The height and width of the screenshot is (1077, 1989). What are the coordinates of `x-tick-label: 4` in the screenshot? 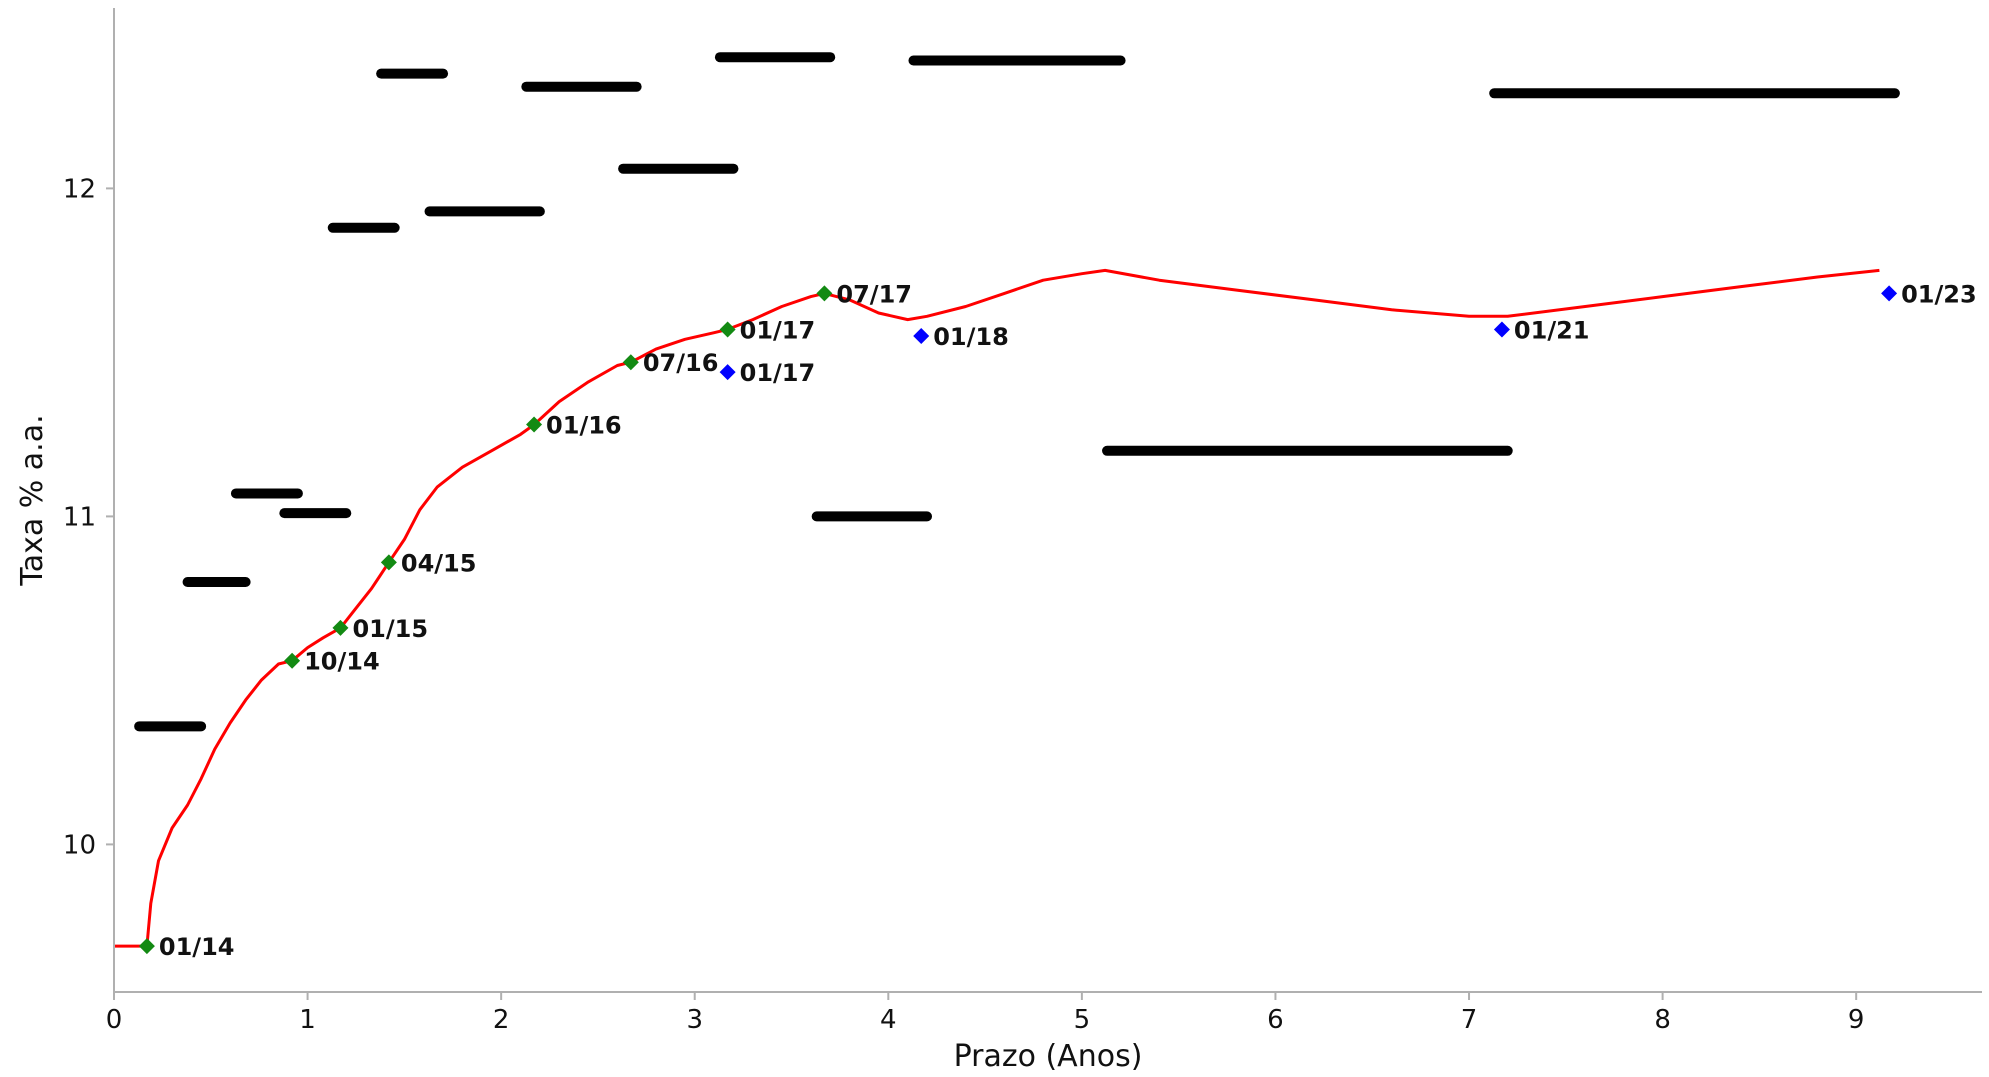 It's located at (888, 1020).